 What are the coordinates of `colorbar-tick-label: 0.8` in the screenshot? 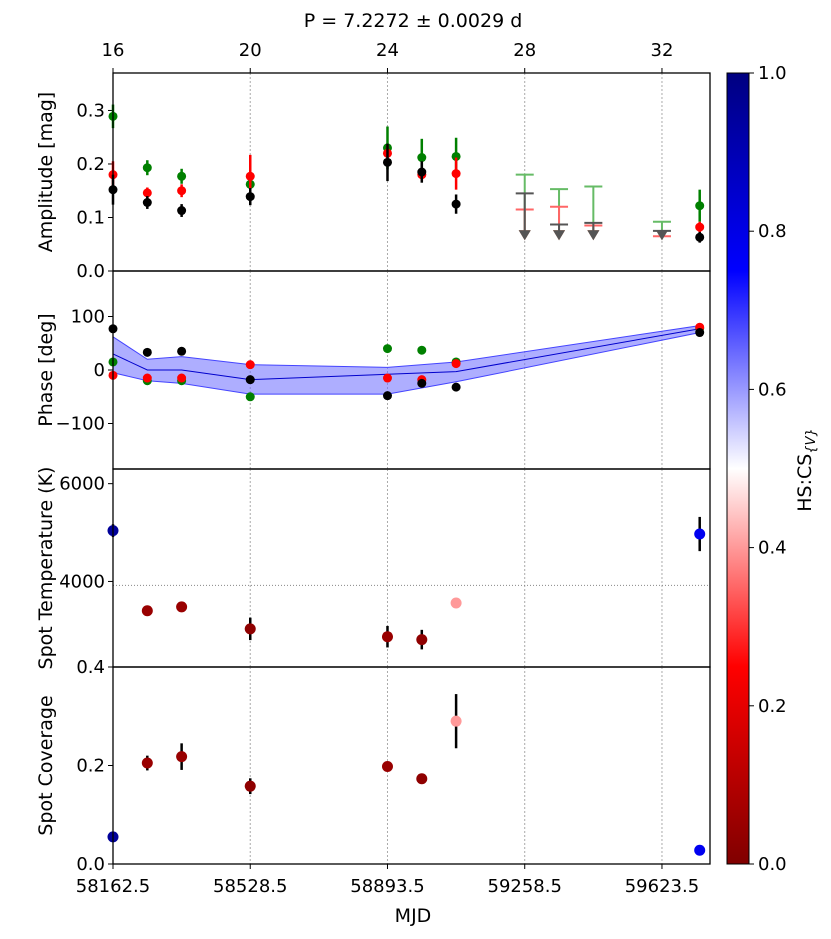 It's located at (772, 231).